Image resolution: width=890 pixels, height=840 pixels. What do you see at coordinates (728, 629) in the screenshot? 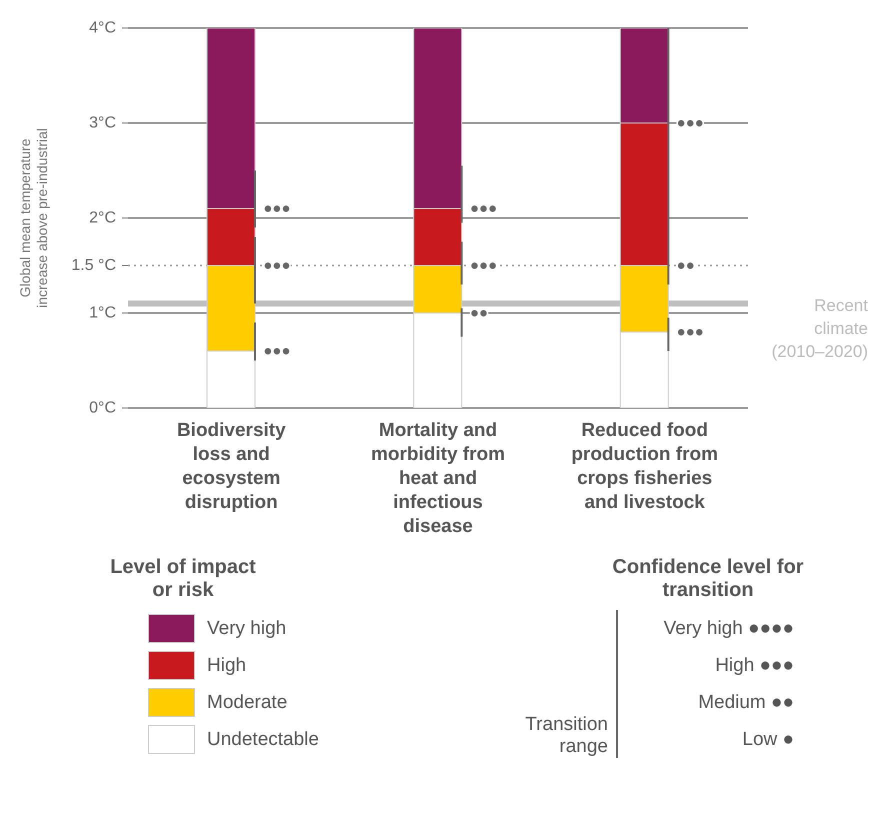
I see `text: Very high ●●●●` at bounding box center [728, 629].